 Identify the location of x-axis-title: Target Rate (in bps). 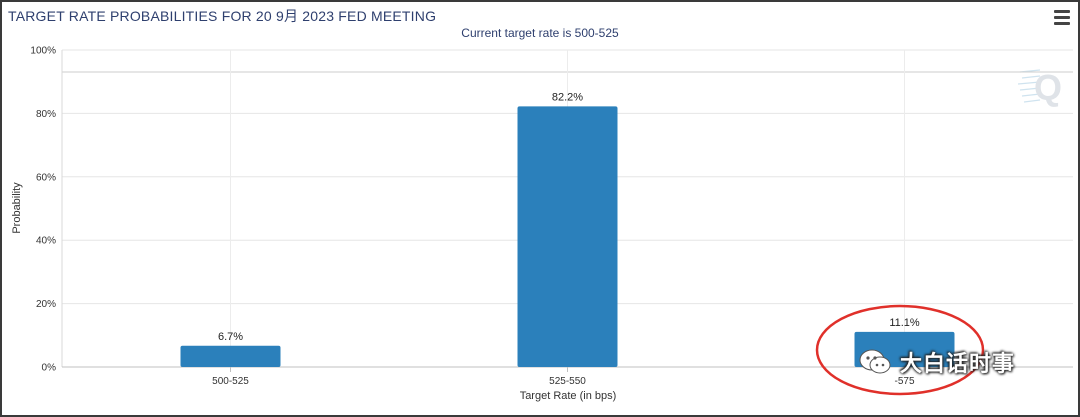
(568, 396).